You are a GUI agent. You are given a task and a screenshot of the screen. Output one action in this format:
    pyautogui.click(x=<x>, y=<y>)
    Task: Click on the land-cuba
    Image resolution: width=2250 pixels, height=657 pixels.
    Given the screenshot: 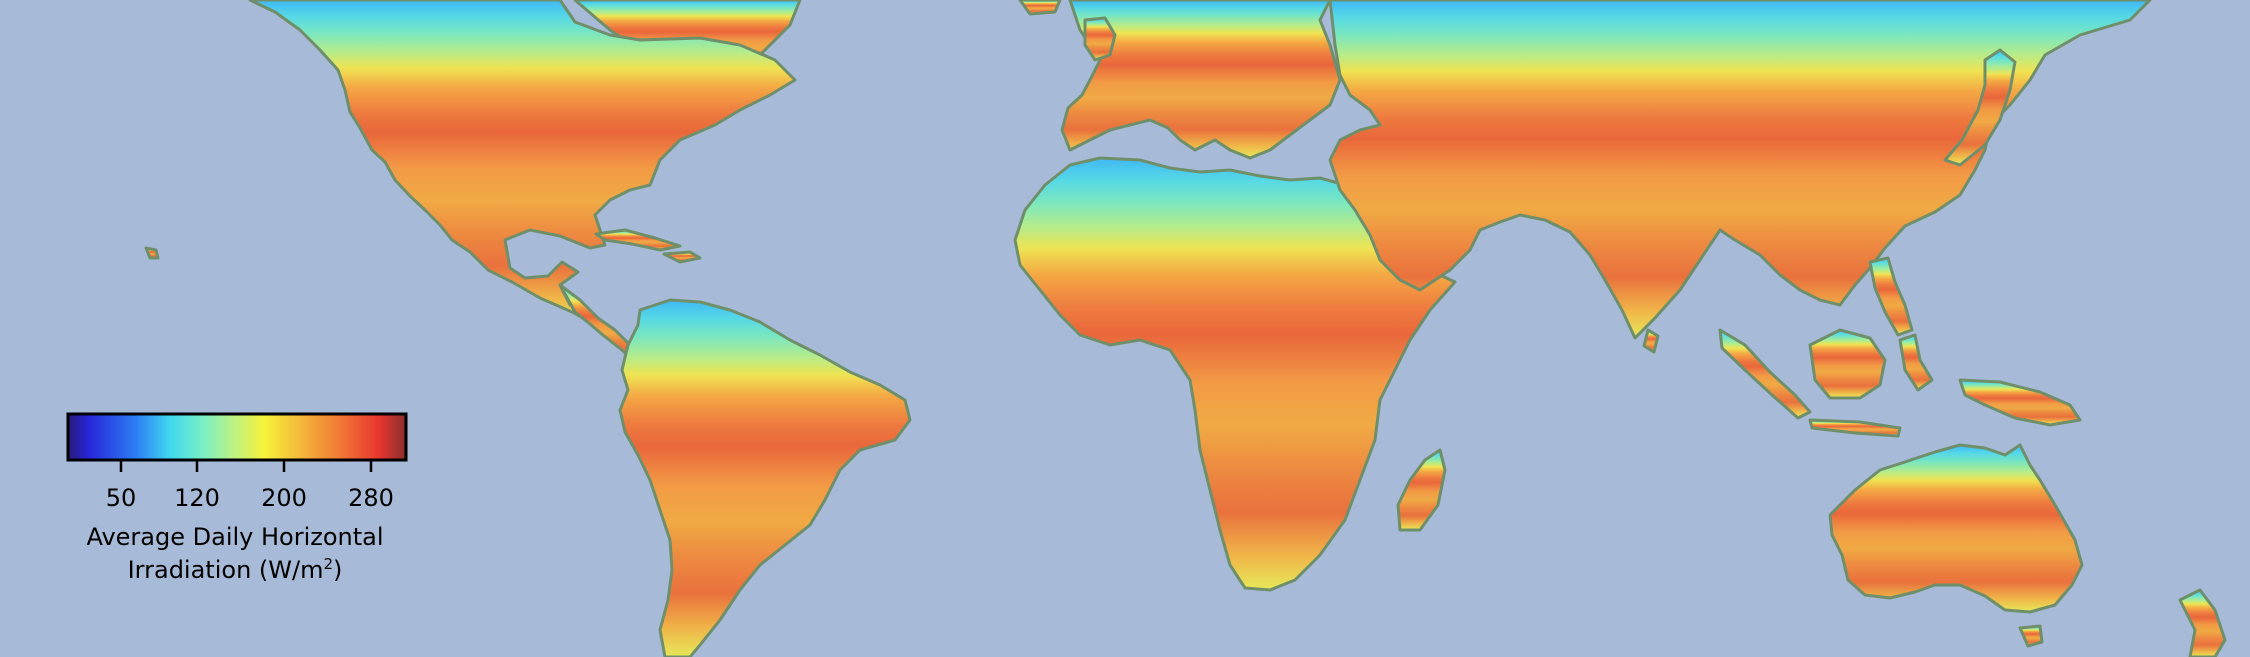 What is the action you would take?
    pyautogui.click(x=638, y=240)
    